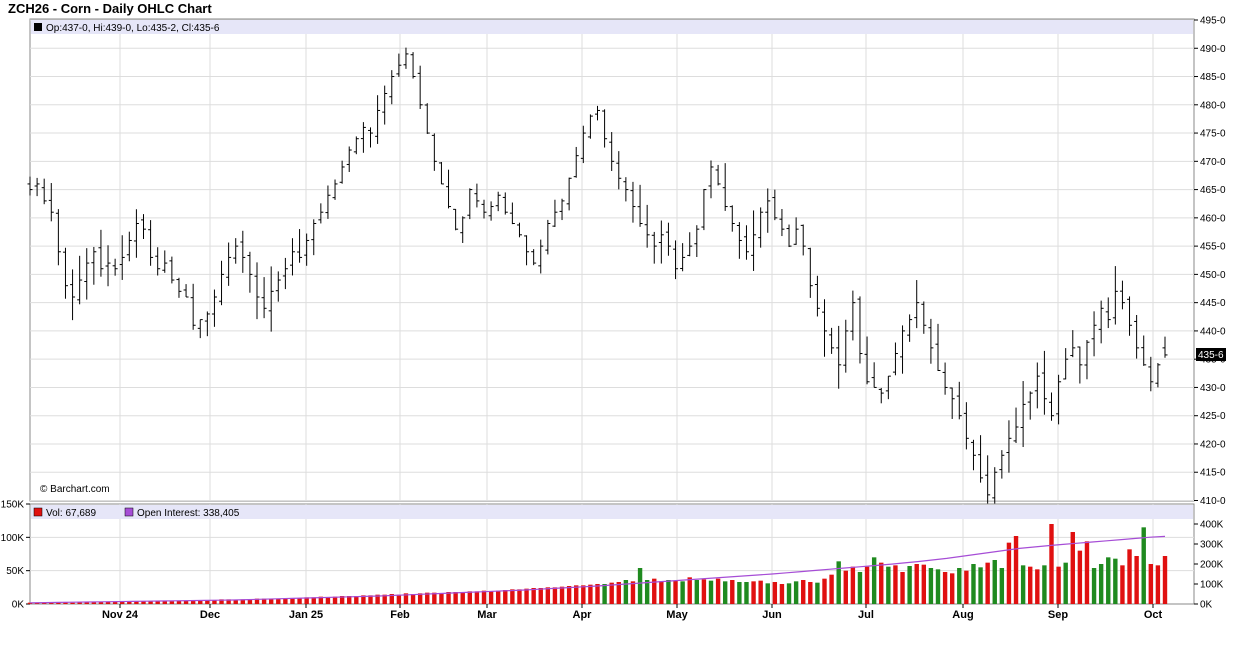 Image resolution: width=1236 pixels, height=645 pixels. What do you see at coordinates (1153, 615) in the screenshot?
I see `x-tick-label: Oct` at bounding box center [1153, 615].